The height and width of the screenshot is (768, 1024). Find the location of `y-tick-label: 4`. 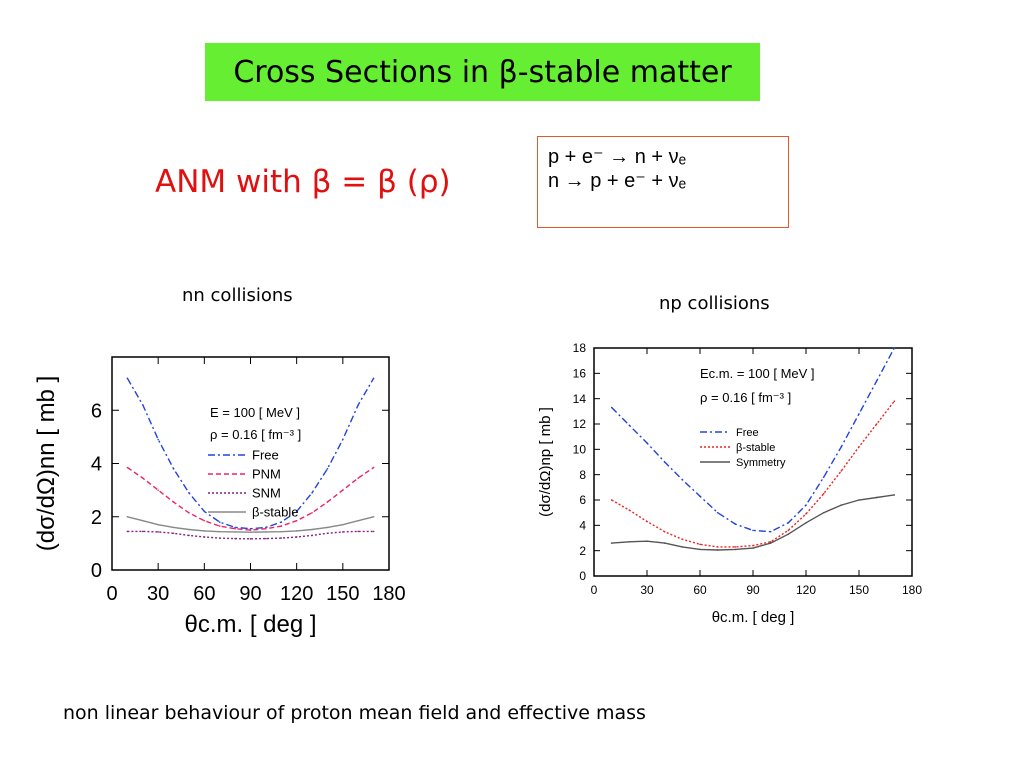

y-tick-label: 4 is located at coordinates (96, 465).